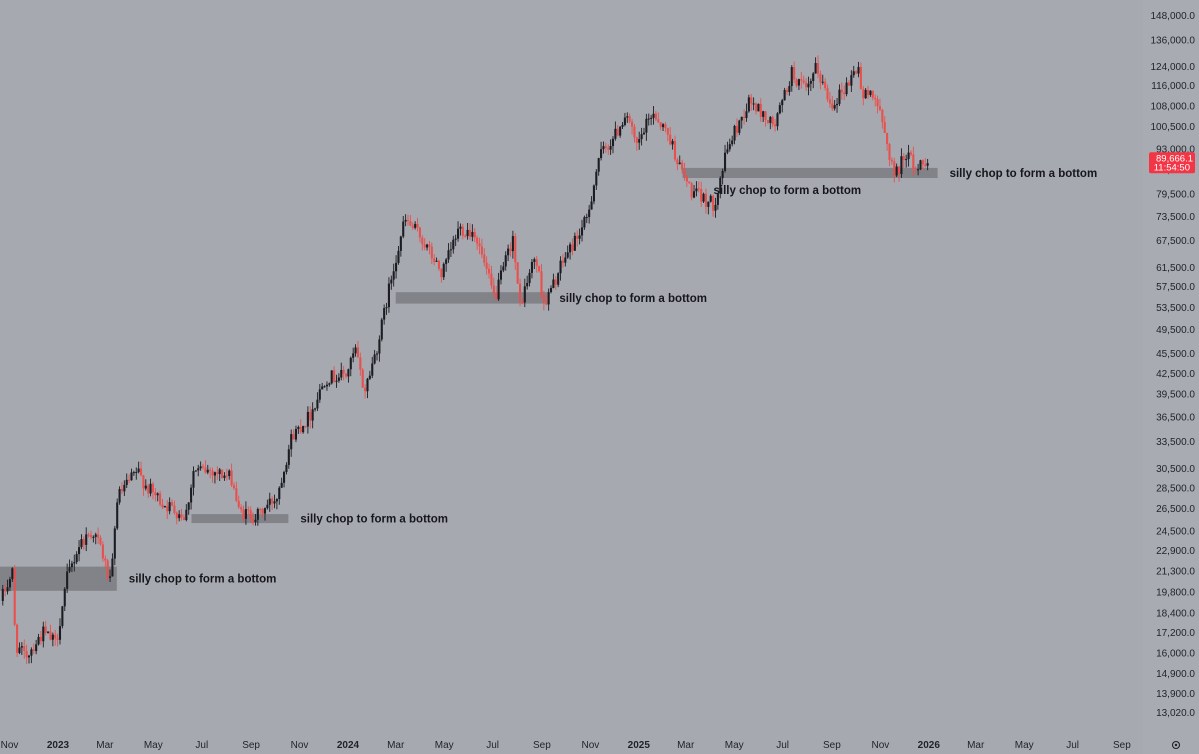  What do you see at coordinates (1175, 488) in the screenshot?
I see `price-tick-label: 28,500.0` at bounding box center [1175, 488].